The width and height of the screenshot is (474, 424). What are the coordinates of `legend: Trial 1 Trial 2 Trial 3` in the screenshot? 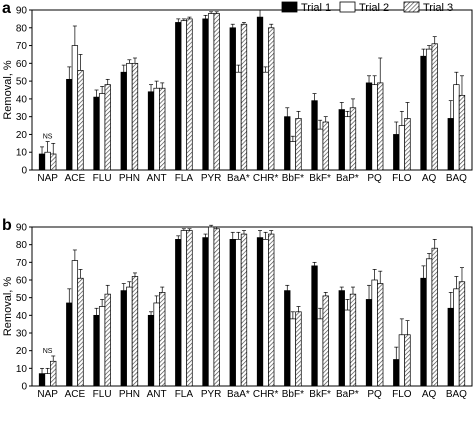 It's located at (367, 7).